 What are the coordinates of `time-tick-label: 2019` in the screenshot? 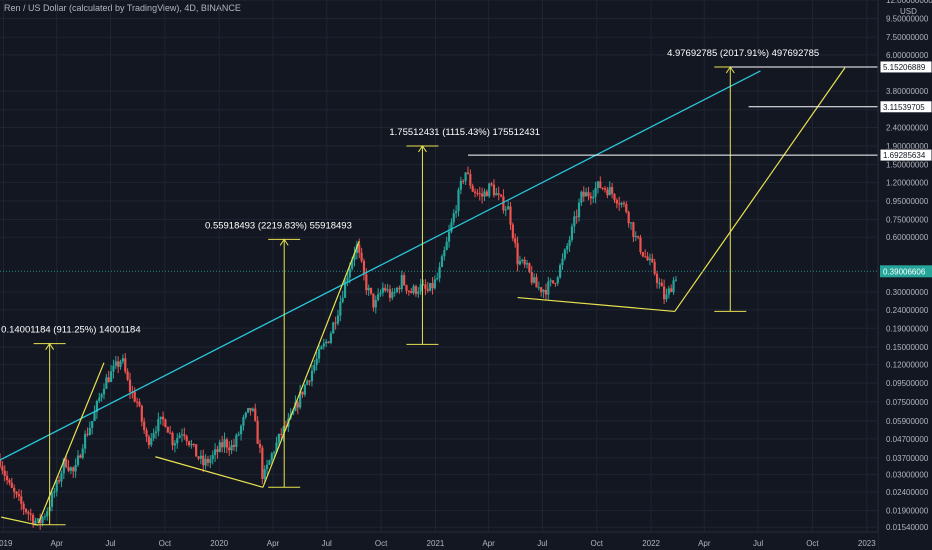 It's located at (6, 543).